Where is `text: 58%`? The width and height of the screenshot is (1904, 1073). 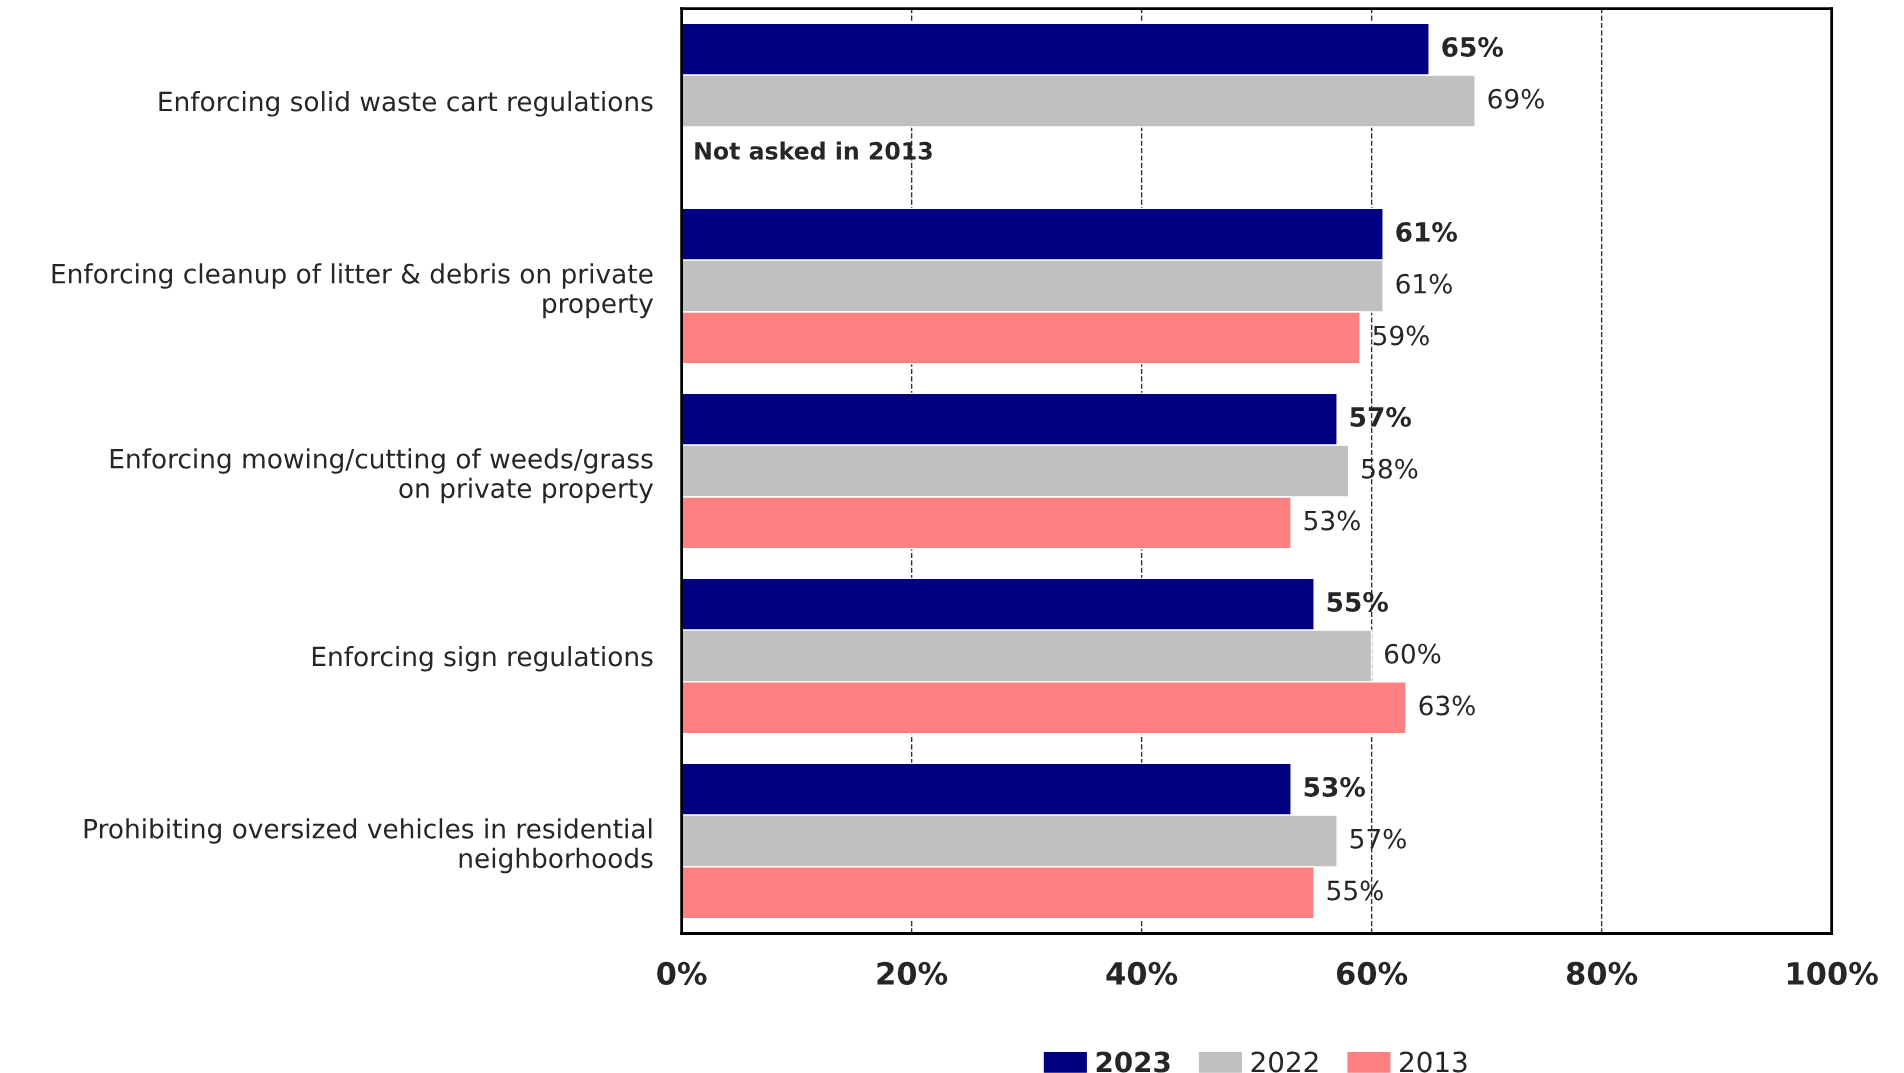
text: 58% is located at coordinates (1390, 468).